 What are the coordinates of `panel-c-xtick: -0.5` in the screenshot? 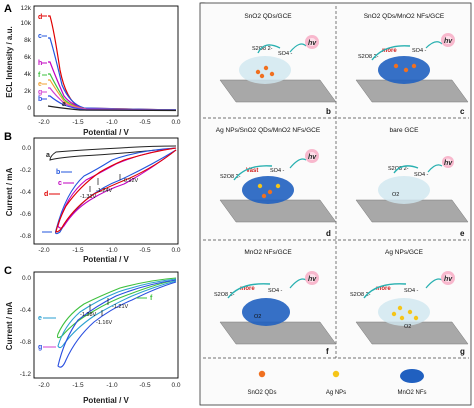 It's located at (145, 385).